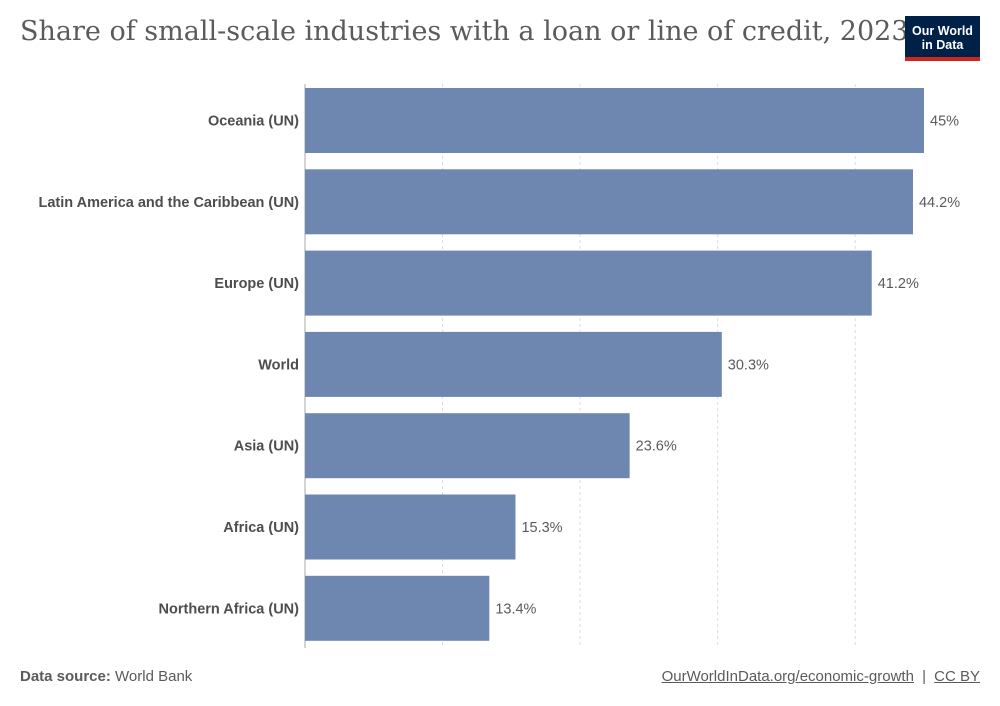 This screenshot has height=706, width=1000. What do you see at coordinates (515, 609) in the screenshot?
I see `value-label: 13.4%` at bounding box center [515, 609].